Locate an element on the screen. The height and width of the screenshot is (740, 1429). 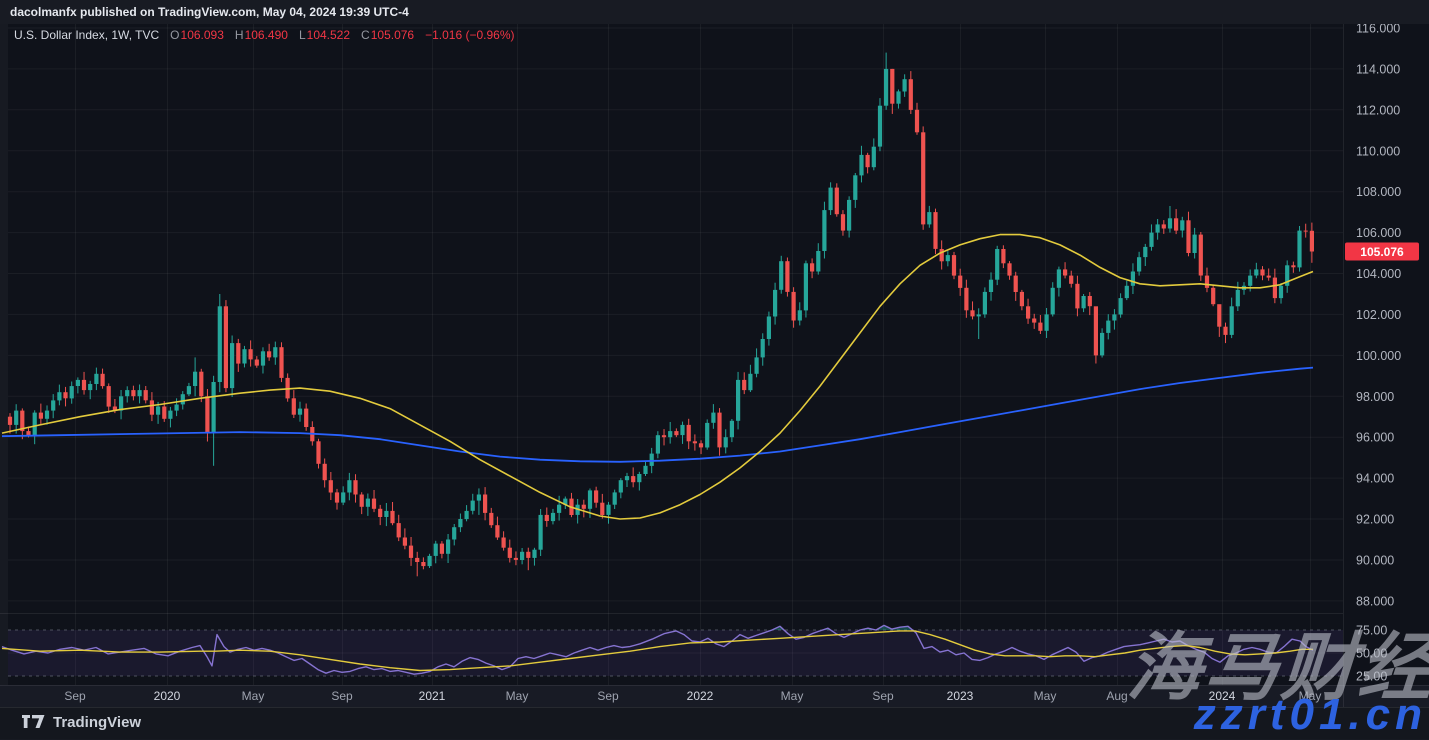
svg-text: 88.000 is located at coordinates (1375, 601).